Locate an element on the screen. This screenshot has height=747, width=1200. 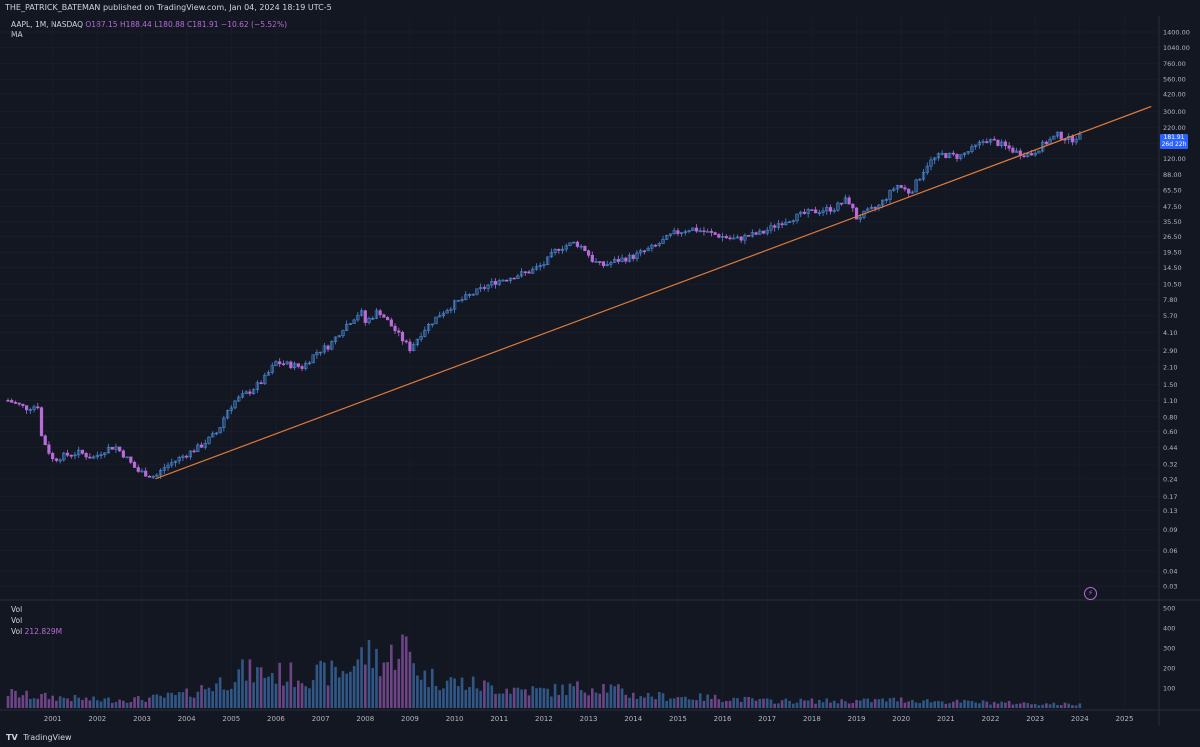
price-tick-label: 760.00 is located at coordinates (1174, 64).